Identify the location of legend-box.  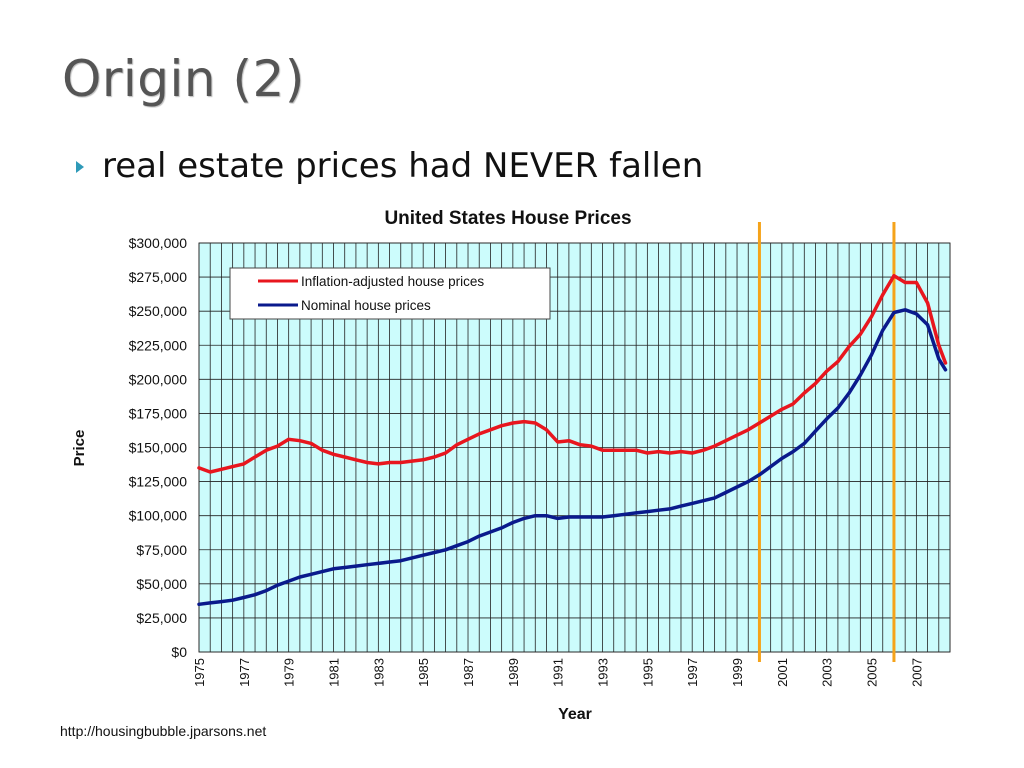
(390, 293).